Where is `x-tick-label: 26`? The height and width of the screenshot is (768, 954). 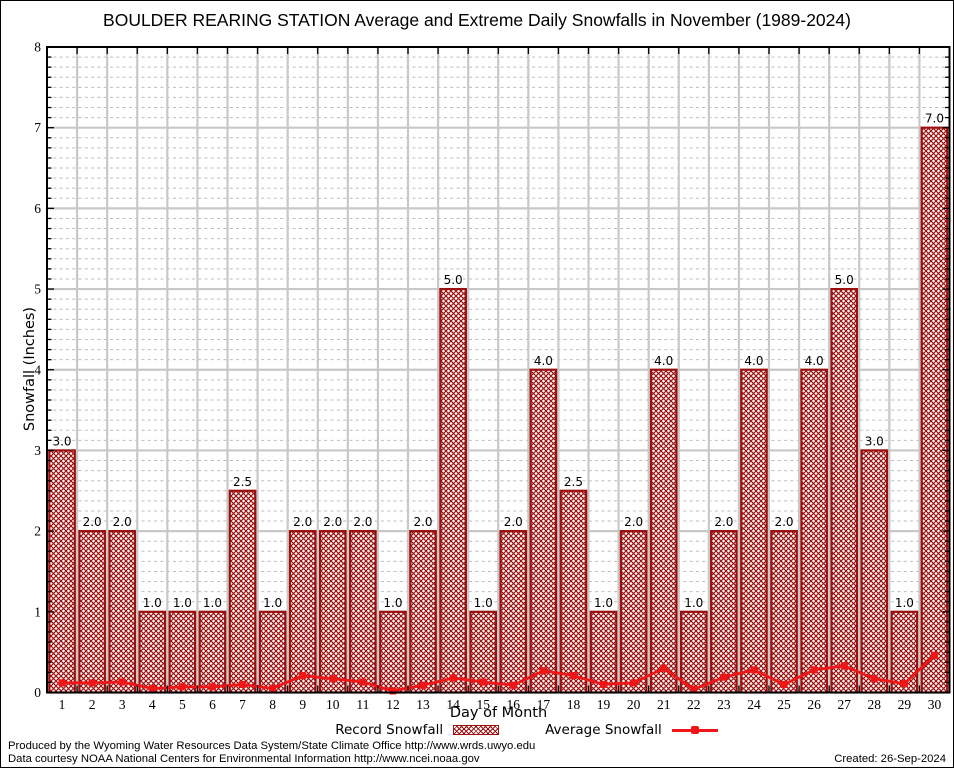
x-tick-label: 26 is located at coordinates (814, 704).